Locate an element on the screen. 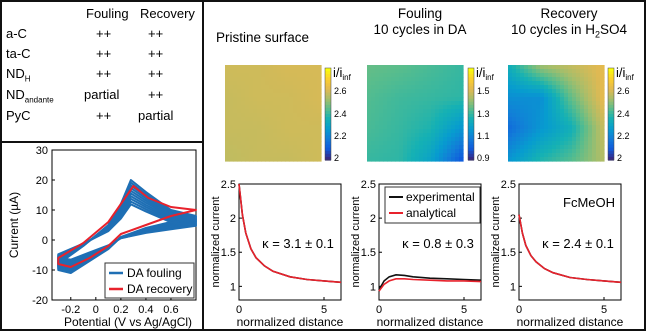 The image size is (646, 331). approach-ytick-label: 2.5 is located at coordinates (508, 185).